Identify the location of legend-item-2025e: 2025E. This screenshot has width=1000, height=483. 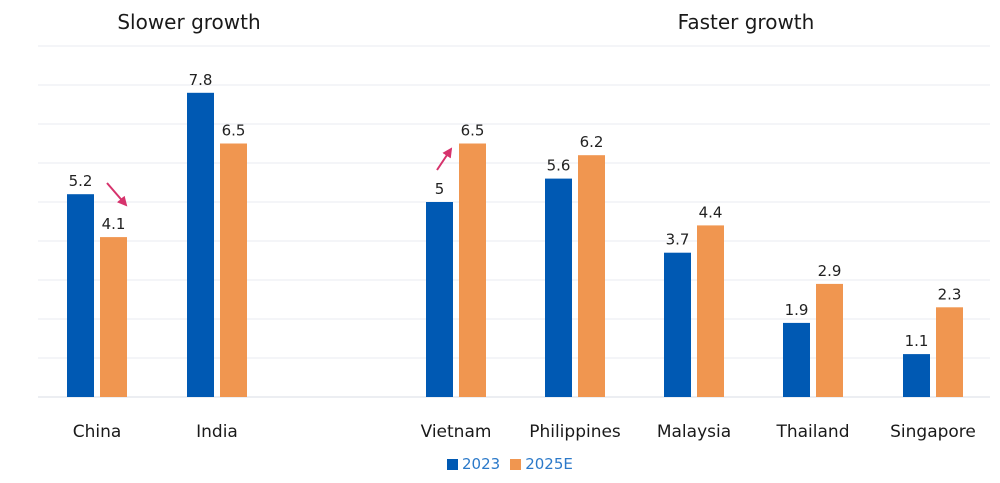
(541, 464).